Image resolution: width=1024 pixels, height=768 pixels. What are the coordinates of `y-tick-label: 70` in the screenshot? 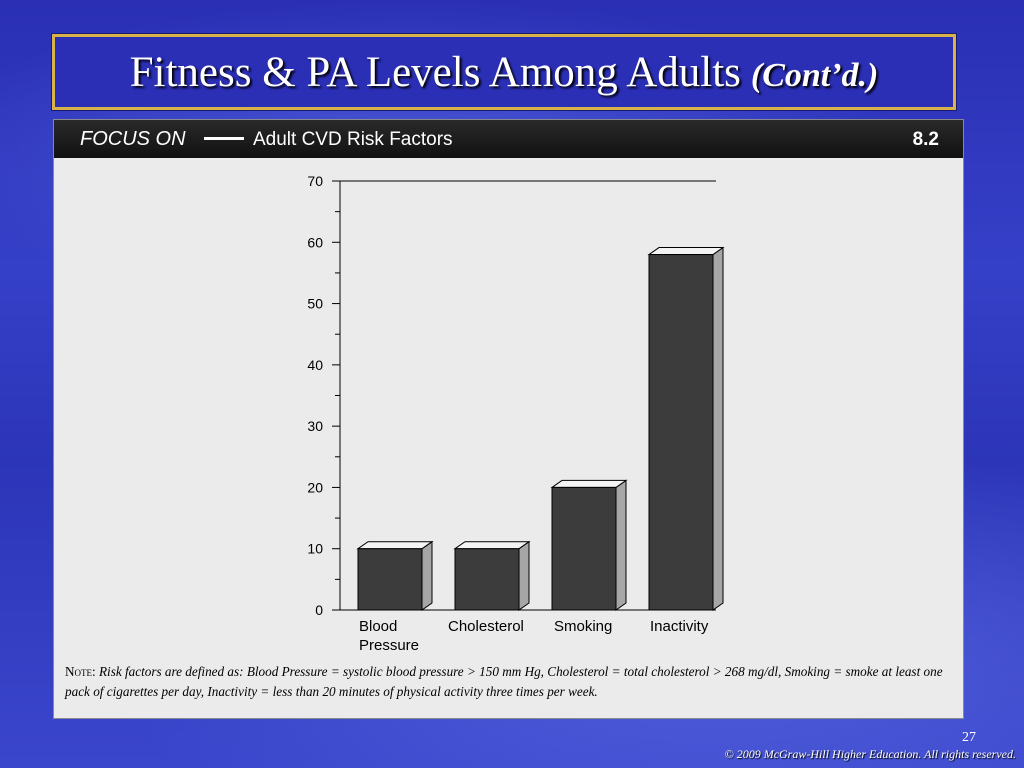 It's located at (315, 181).